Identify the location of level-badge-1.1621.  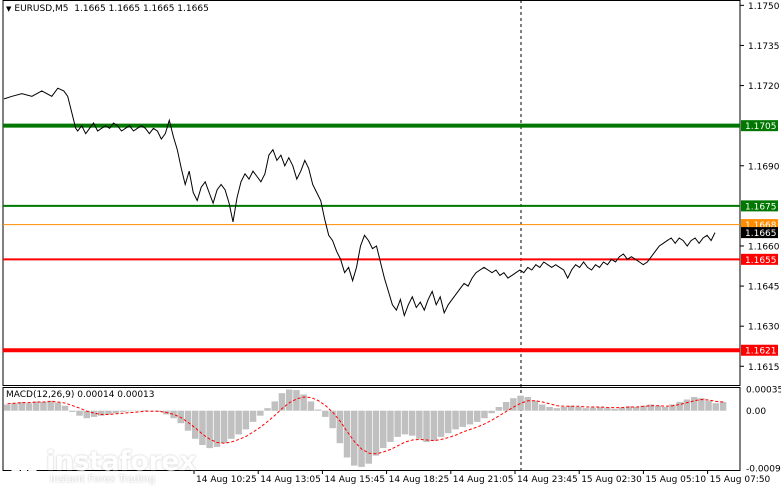
(759, 350).